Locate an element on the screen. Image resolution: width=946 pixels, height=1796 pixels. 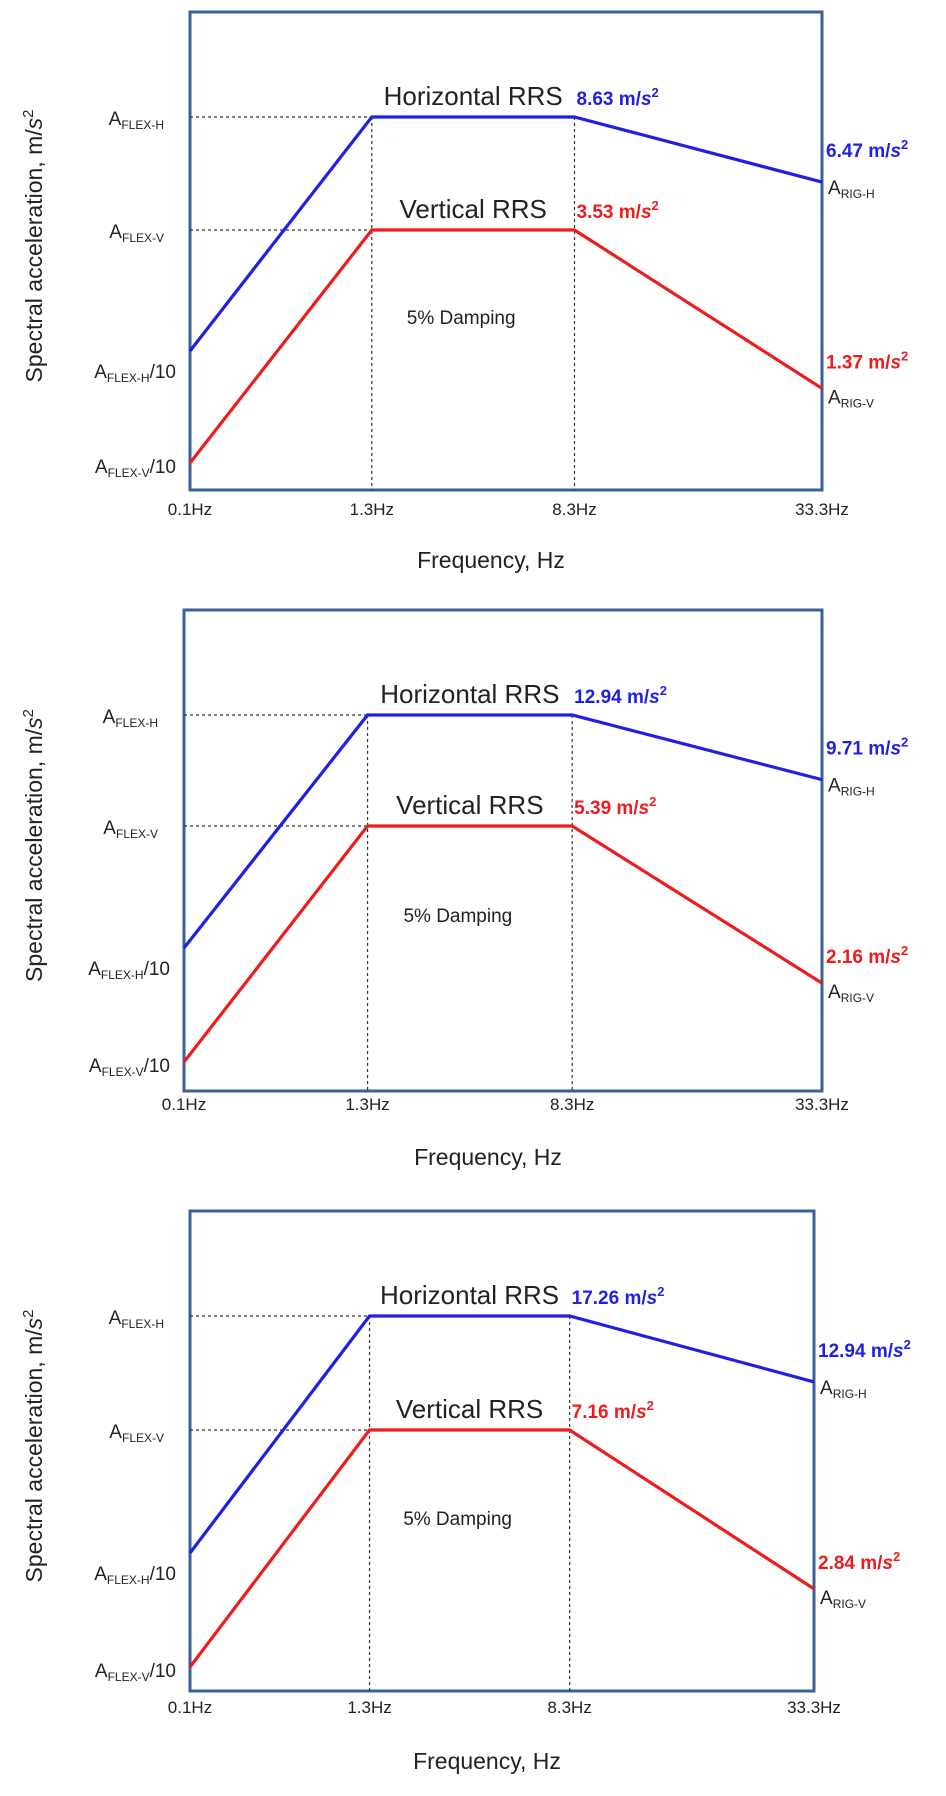
peak-label-horizontal: 17.26 m/s2 is located at coordinates (618, 1296).